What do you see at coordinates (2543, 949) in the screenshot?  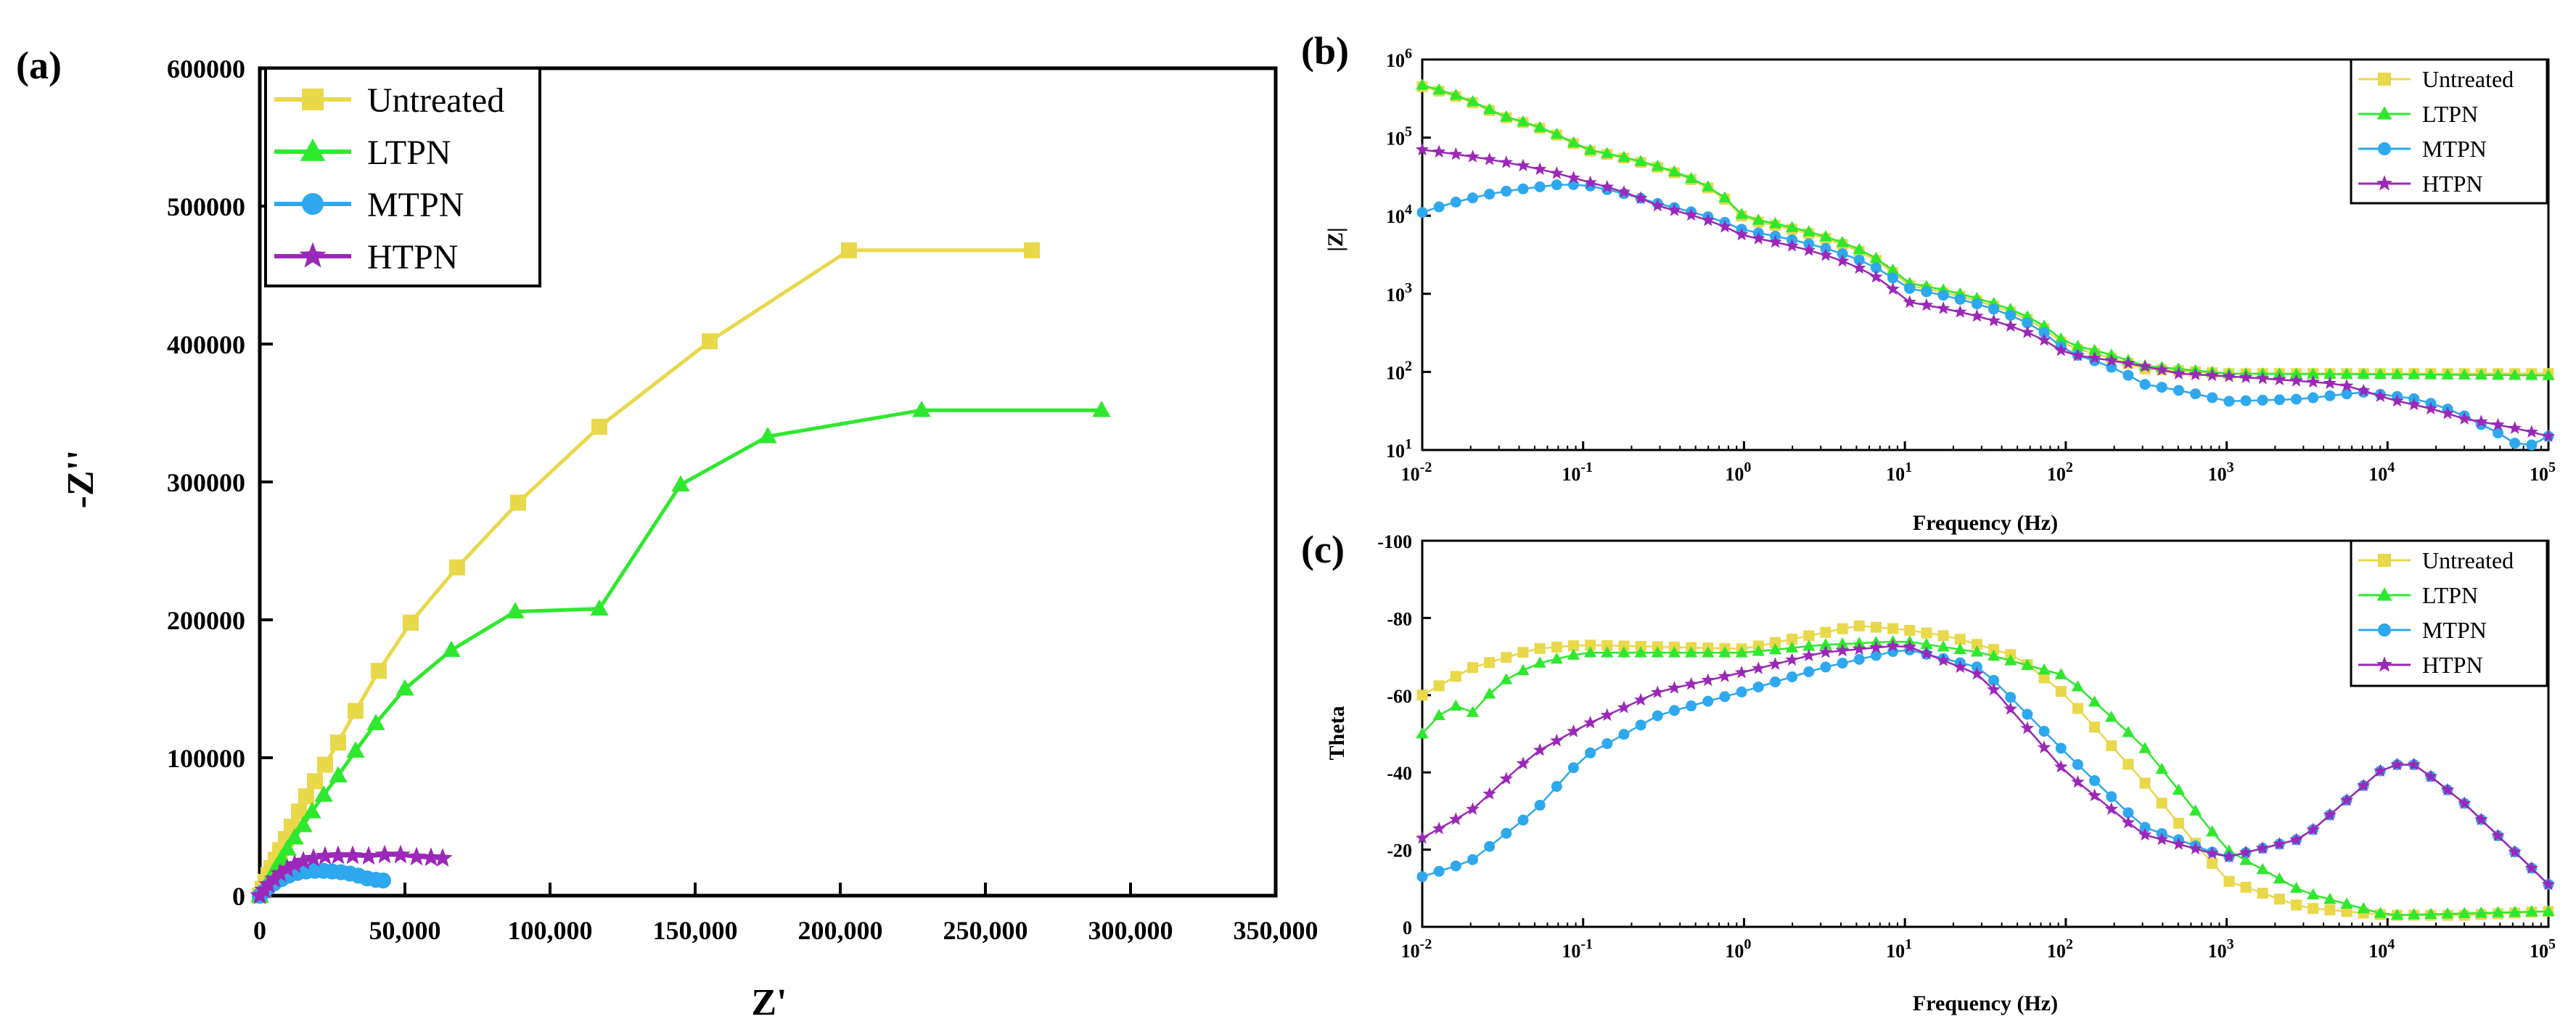 I see `panel-c-x-tick-label: 105` at bounding box center [2543, 949].